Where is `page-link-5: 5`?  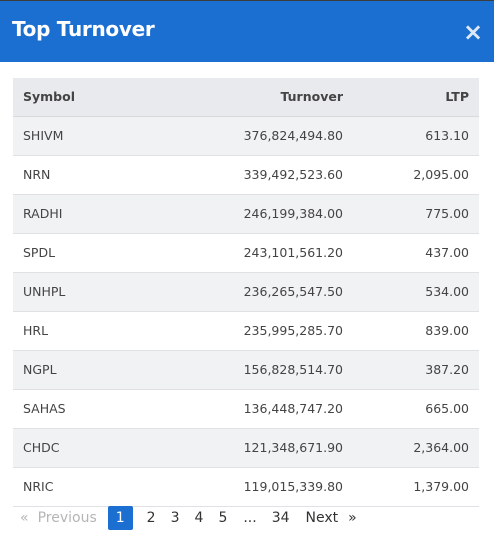
page-link-5: 5 is located at coordinates (223, 518).